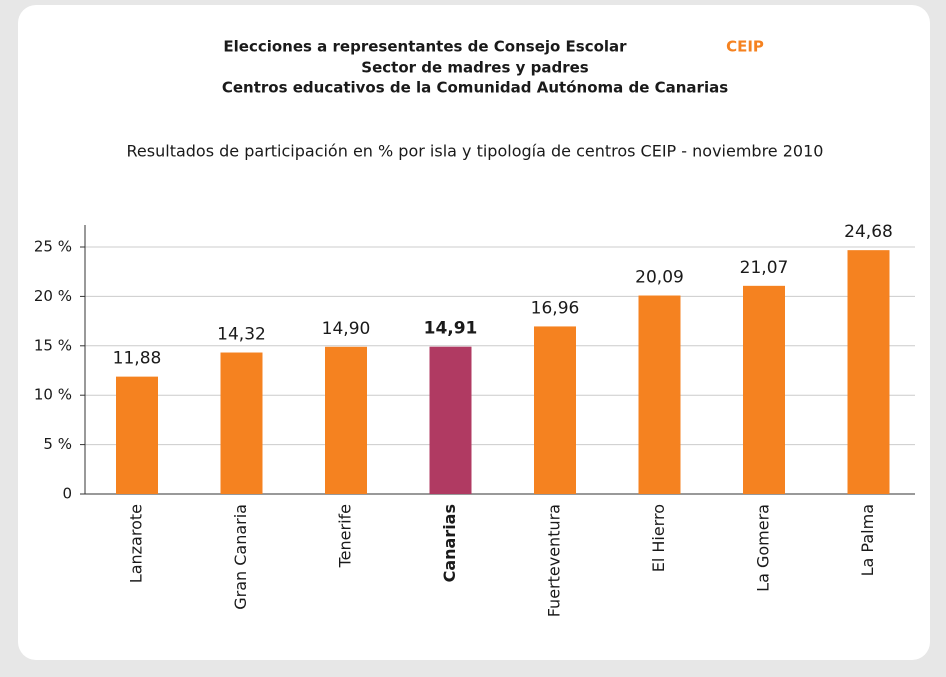 The image size is (946, 677). I want to click on x-tick-label: El Hierro, so click(658, 538).